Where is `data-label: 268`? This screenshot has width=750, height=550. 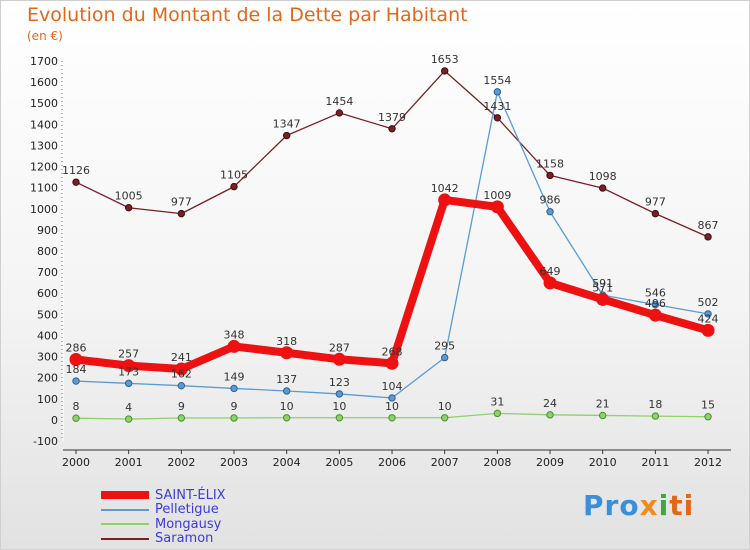
data-label: 268 is located at coordinates (392, 351).